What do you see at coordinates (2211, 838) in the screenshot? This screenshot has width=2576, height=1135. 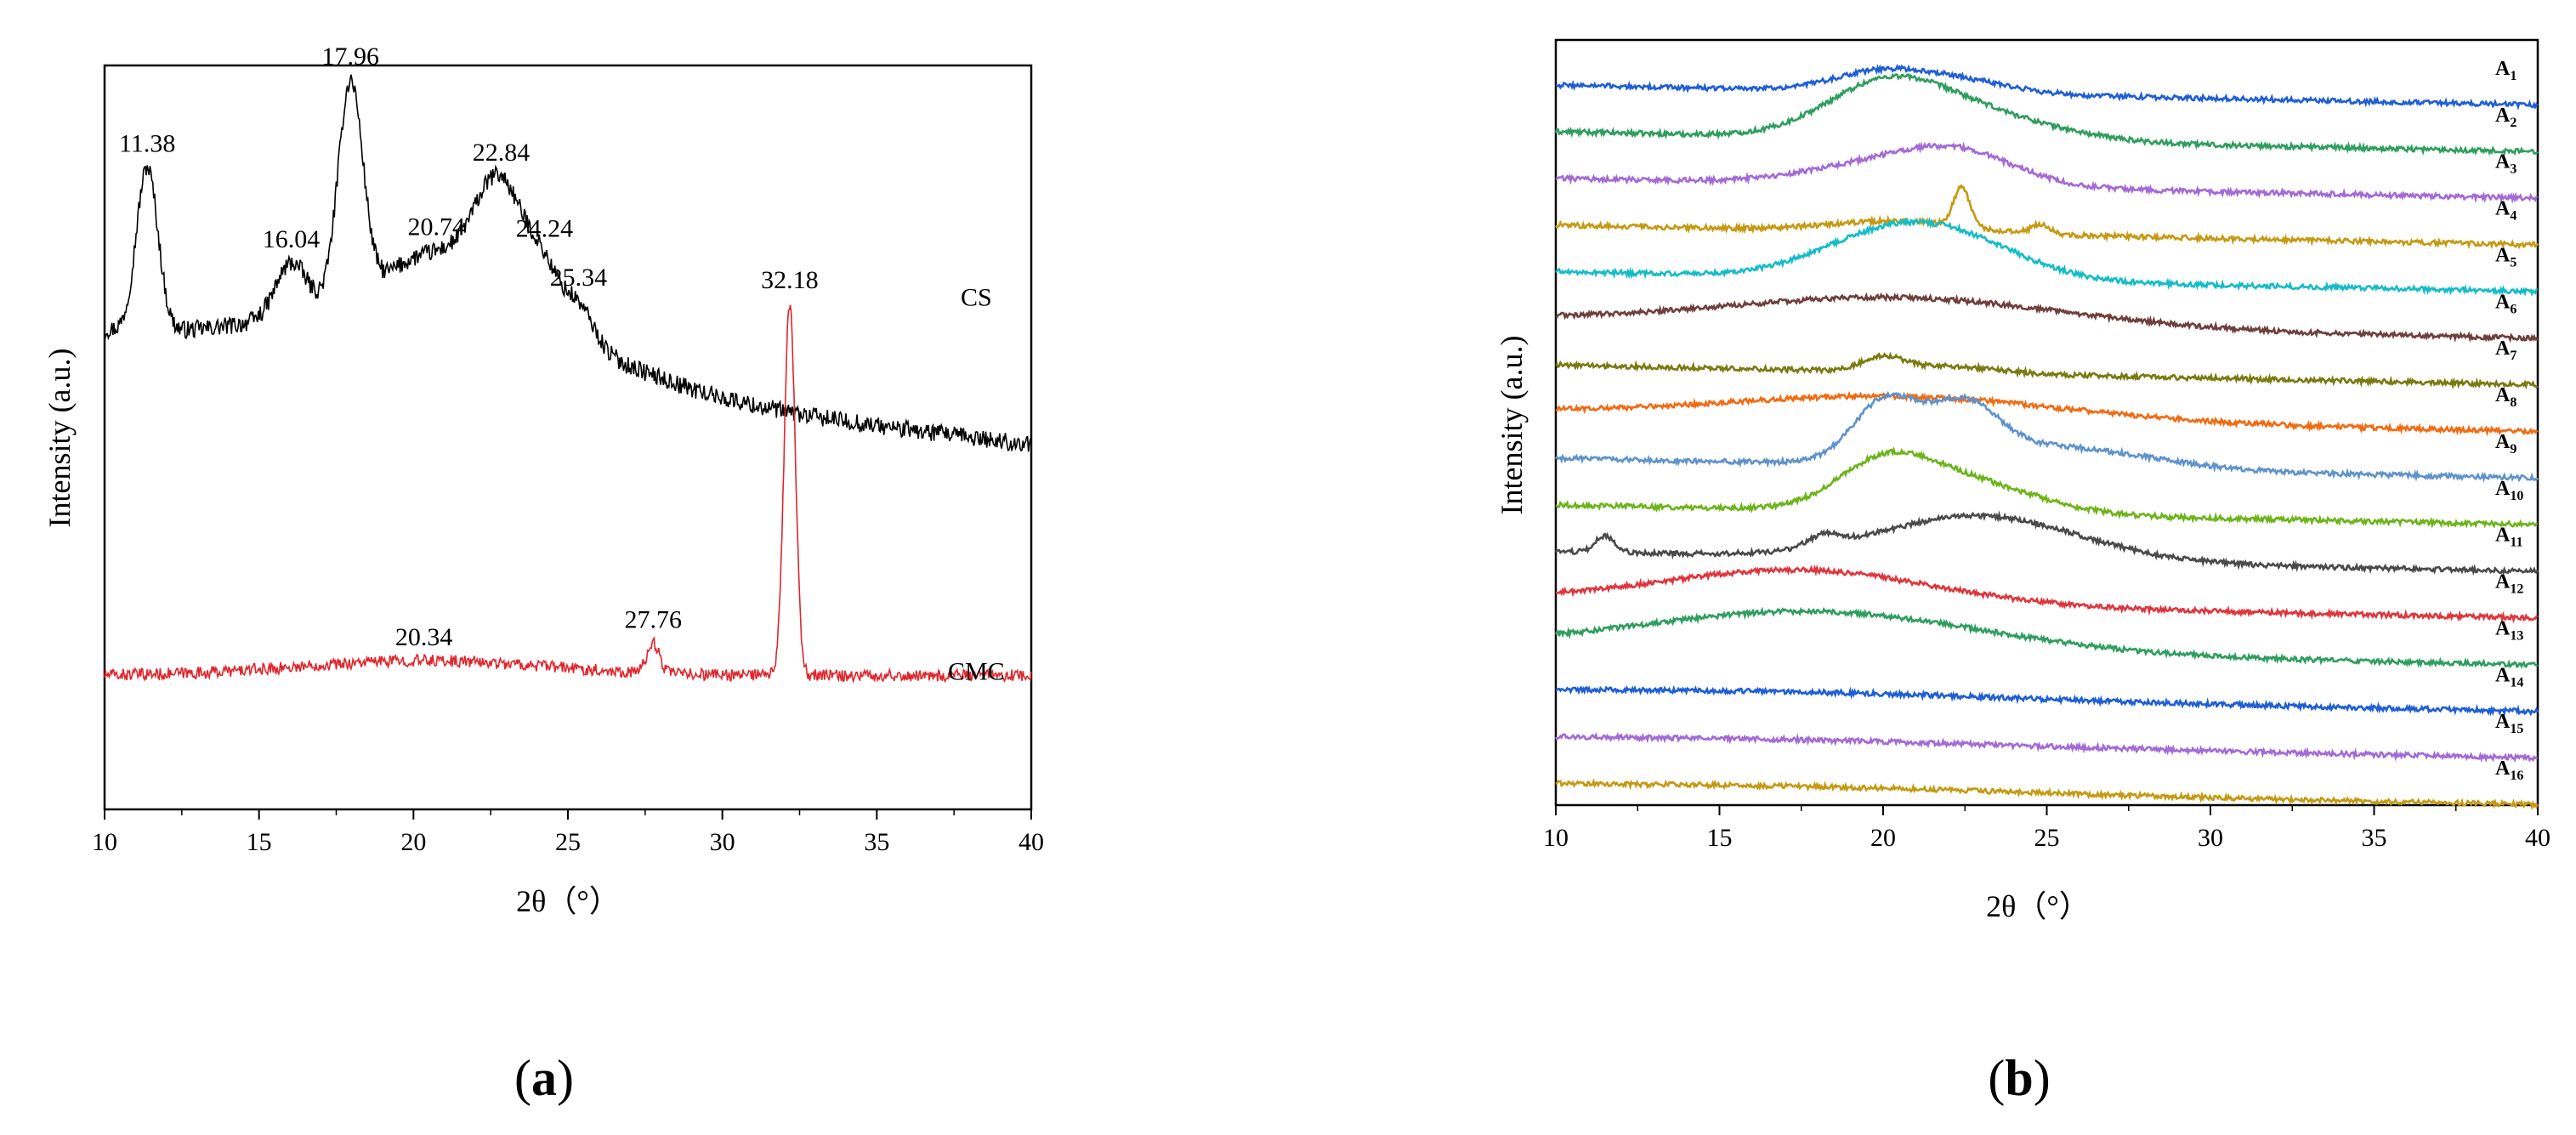 I see `x-tick-label-b: 30` at bounding box center [2211, 838].